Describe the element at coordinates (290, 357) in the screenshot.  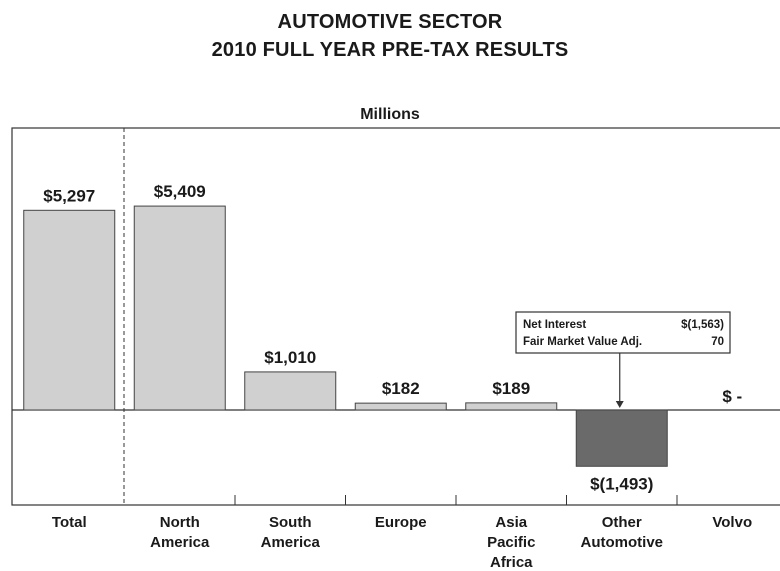
I see `data-label: $1,010` at that location.